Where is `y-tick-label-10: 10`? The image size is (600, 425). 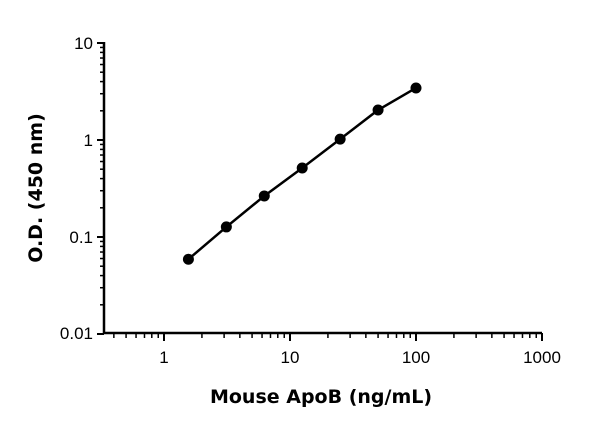 y-tick-label-10: 10 is located at coordinates (83, 43).